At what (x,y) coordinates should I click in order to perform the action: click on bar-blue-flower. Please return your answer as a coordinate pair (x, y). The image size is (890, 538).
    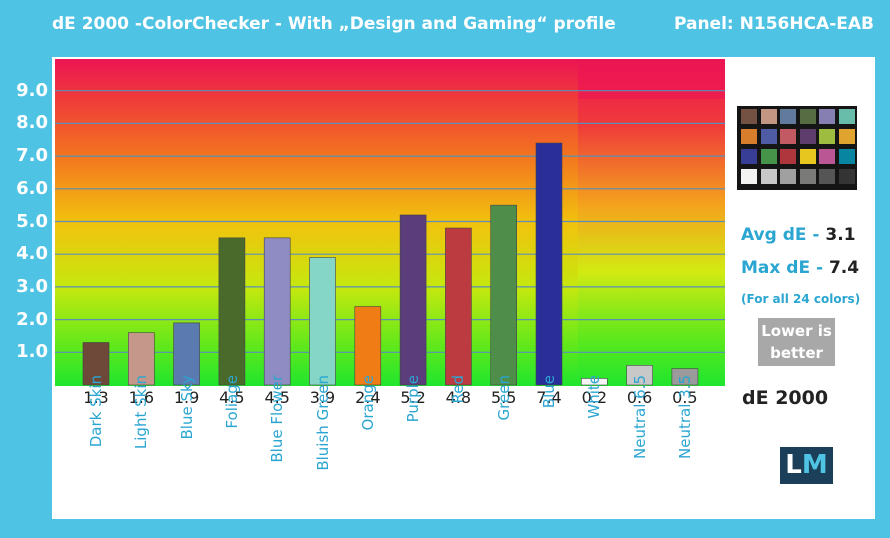
    Looking at the image, I should click on (277, 311).